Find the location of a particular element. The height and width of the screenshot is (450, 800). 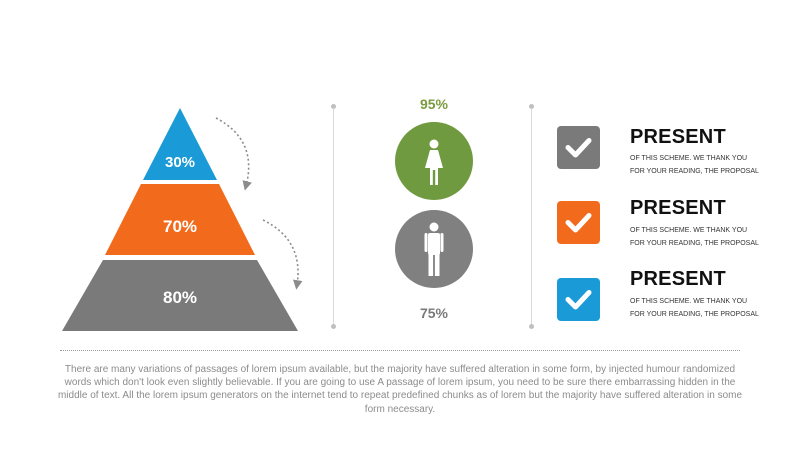

female-circle is located at coordinates (434, 161).